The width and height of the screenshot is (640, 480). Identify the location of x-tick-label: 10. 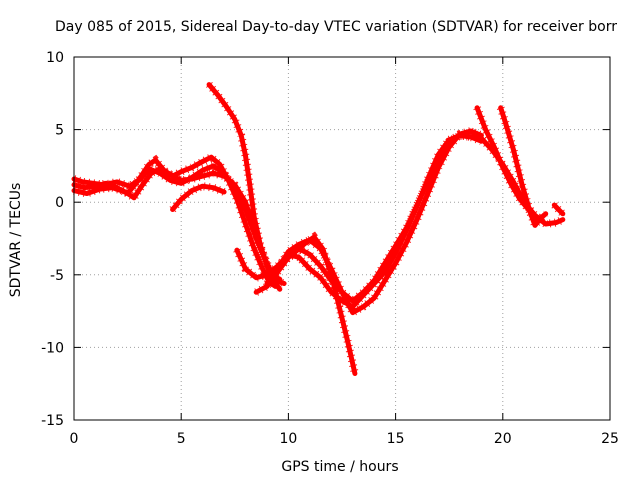
(288, 439).